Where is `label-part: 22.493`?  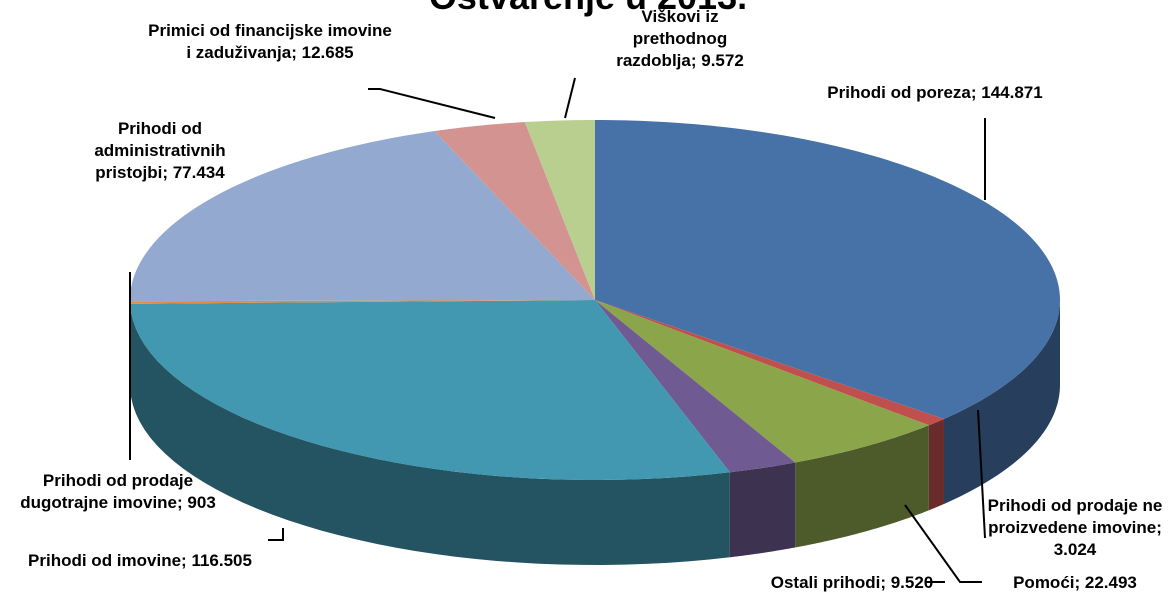
label-part: 22.493 is located at coordinates (1110, 582).